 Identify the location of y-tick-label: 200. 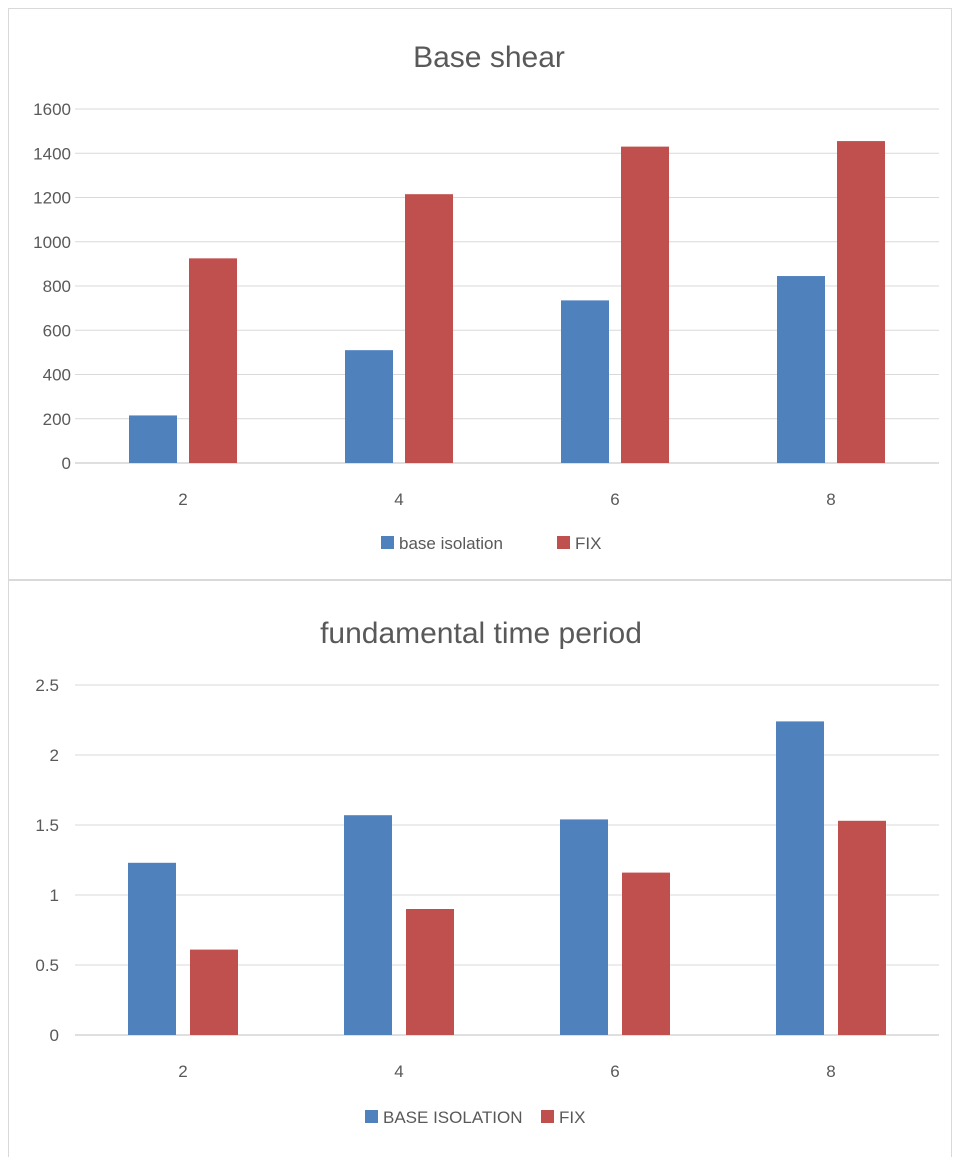
(57, 419).